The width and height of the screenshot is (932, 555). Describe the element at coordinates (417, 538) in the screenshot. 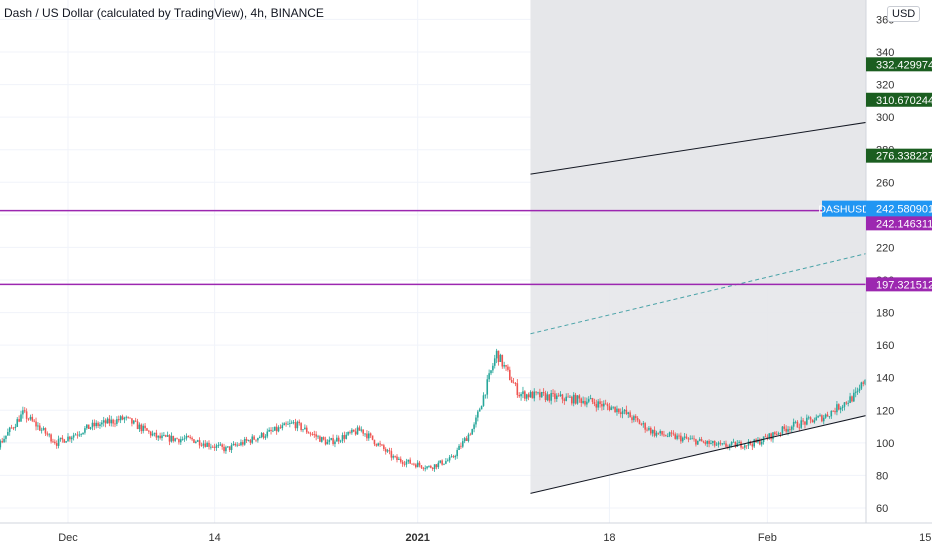

I see `x-tick-label: 2021` at that location.